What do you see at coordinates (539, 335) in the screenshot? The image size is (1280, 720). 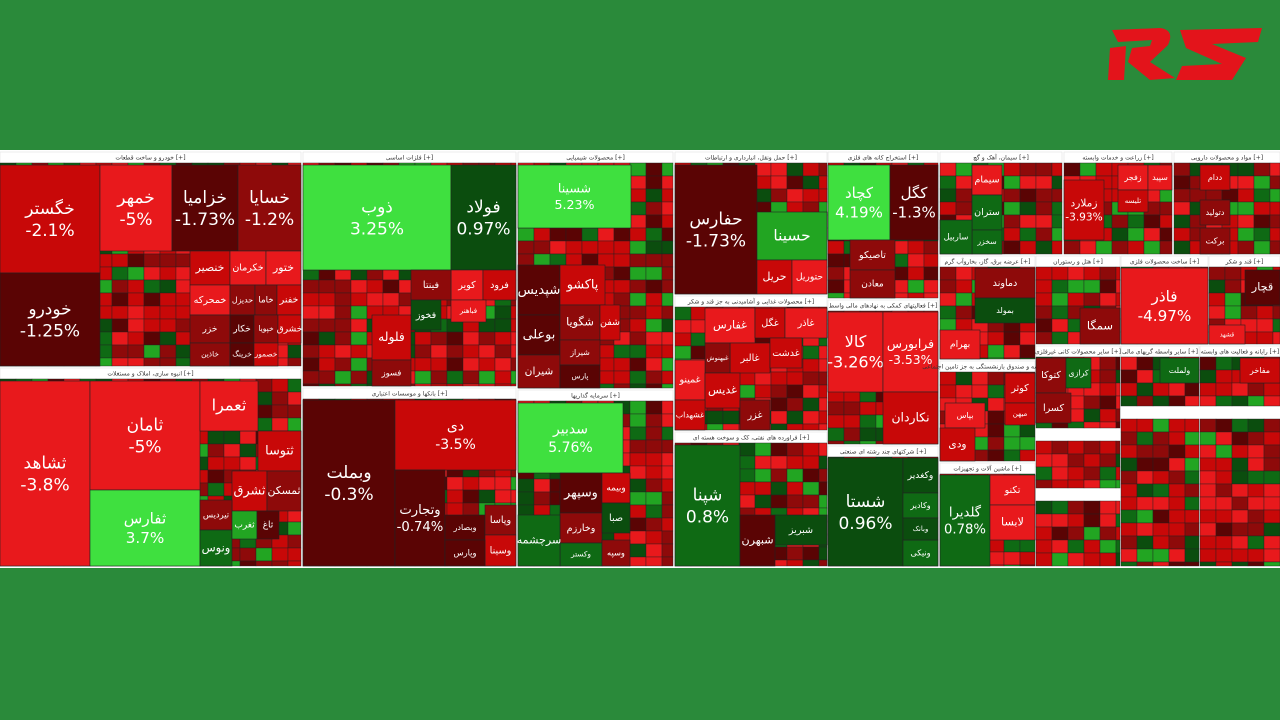 I see `tile-label: بوعلی` at bounding box center [539, 335].